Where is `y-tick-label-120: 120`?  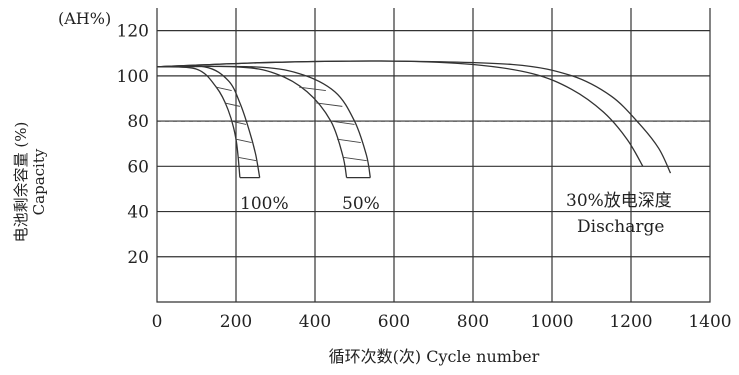 y-tick-label-120: 120 is located at coordinates (133, 32).